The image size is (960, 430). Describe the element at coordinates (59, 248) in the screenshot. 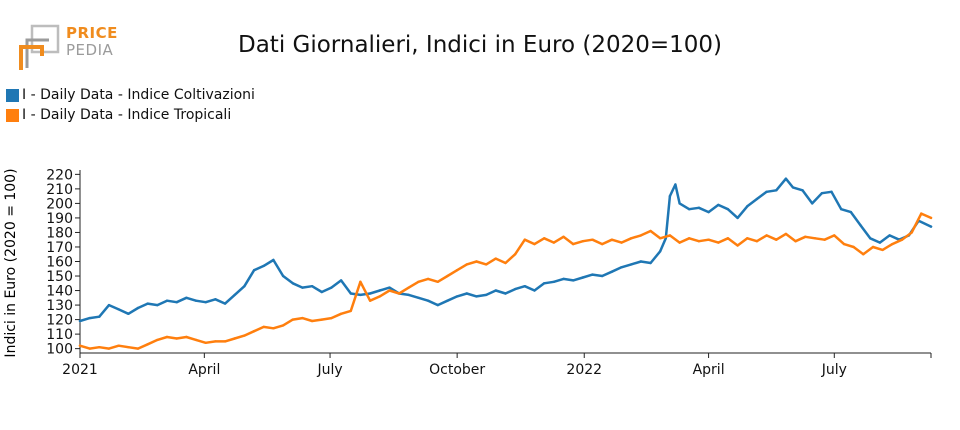

I see `y-tick-label: 170` at that location.